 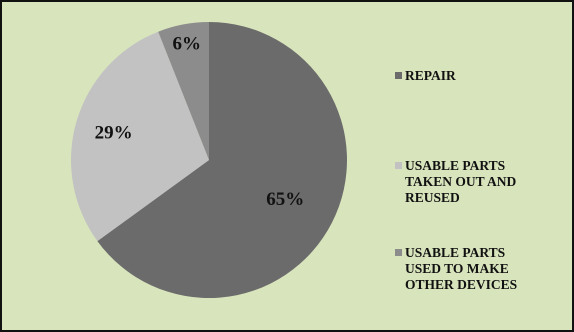 I want to click on legend-text: USED TO MAKE, so click(x=457, y=268).